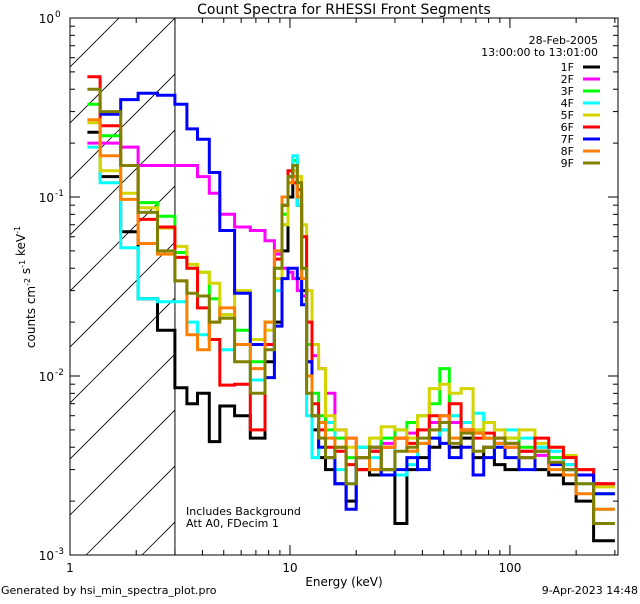 This screenshot has height=604, width=640. What do you see at coordinates (567, 127) in the screenshot?
I see `legend-label: 6F` at bounding box center [567, 127].